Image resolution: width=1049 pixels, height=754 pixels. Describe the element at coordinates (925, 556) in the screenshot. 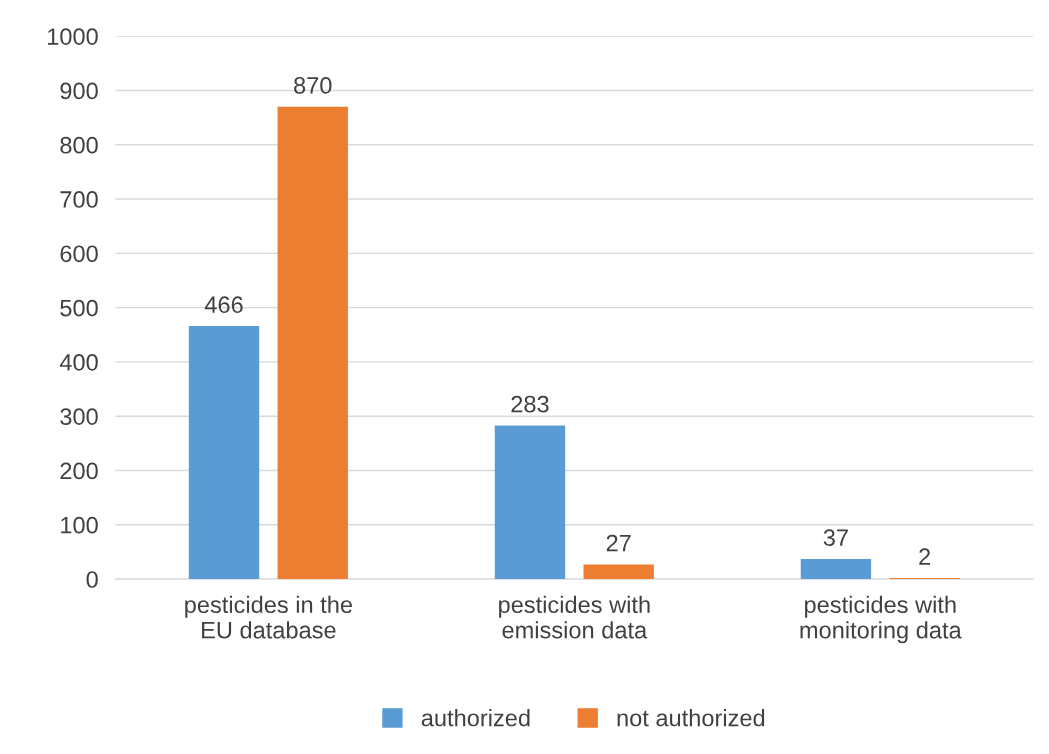

I see `data-label: 2` at that location.